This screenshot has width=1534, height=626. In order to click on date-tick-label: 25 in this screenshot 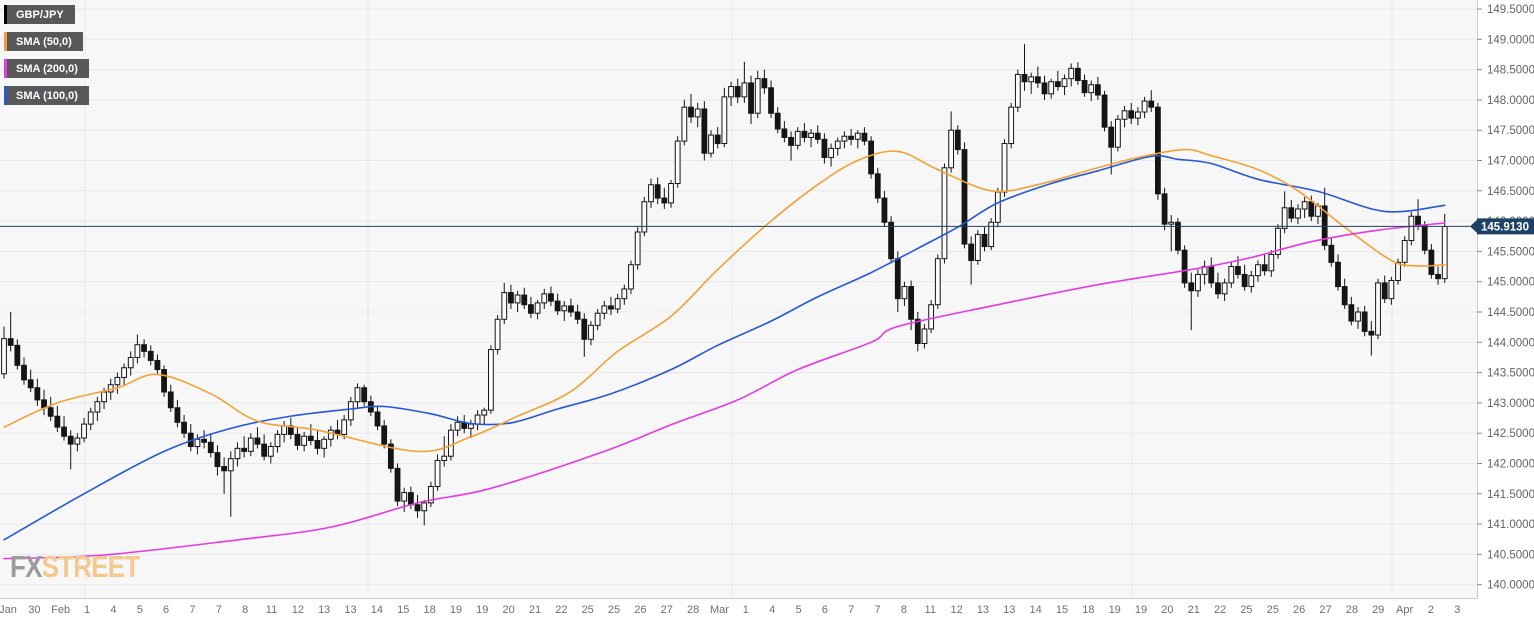, I will do `click(588, 610)`.